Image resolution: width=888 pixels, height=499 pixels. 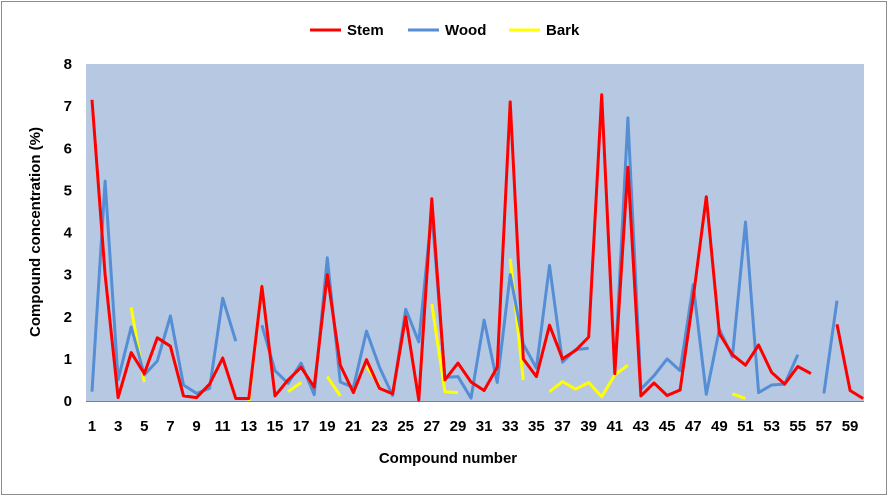 I want to click on legend: Stem Wood Bark, so click(x=445, y=30).